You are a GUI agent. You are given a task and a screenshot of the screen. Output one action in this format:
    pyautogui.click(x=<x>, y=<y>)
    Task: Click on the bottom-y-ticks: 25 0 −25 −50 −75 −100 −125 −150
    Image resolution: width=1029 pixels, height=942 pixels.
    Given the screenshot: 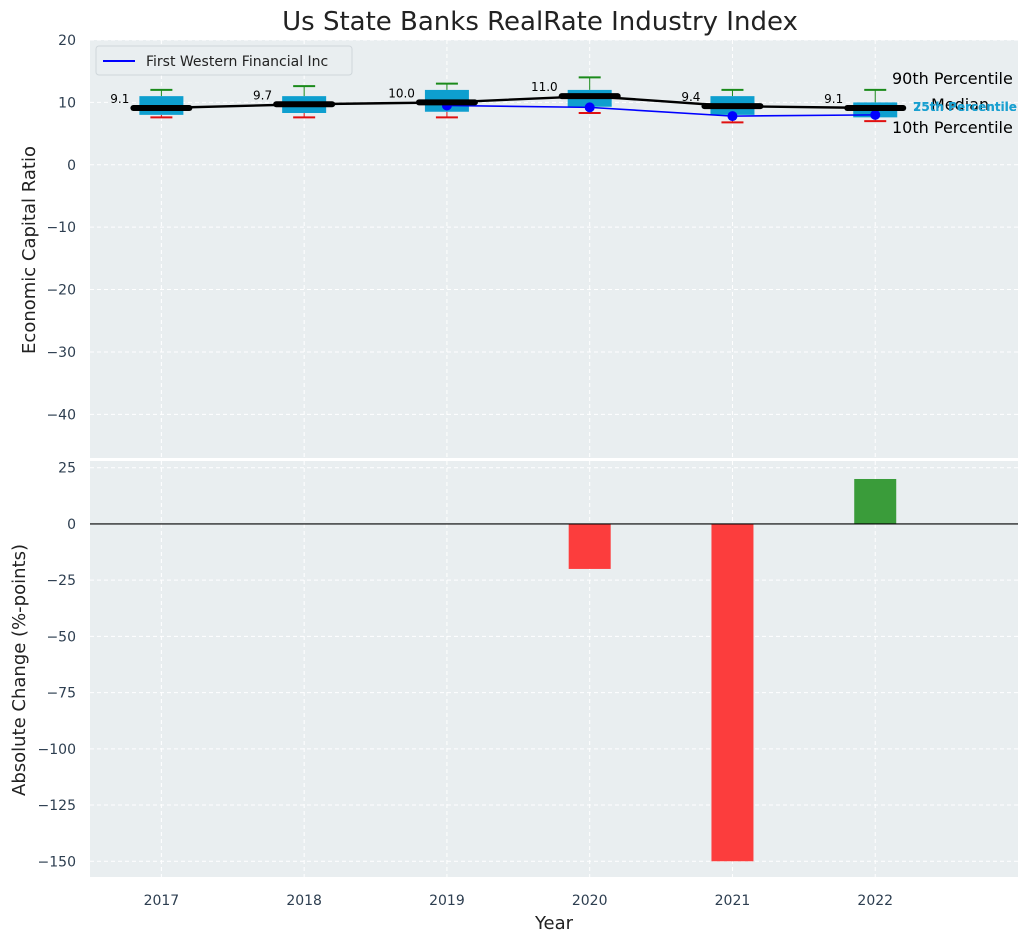 What is the action you would take?
    pyautogui.click(x=57, y=666)
    